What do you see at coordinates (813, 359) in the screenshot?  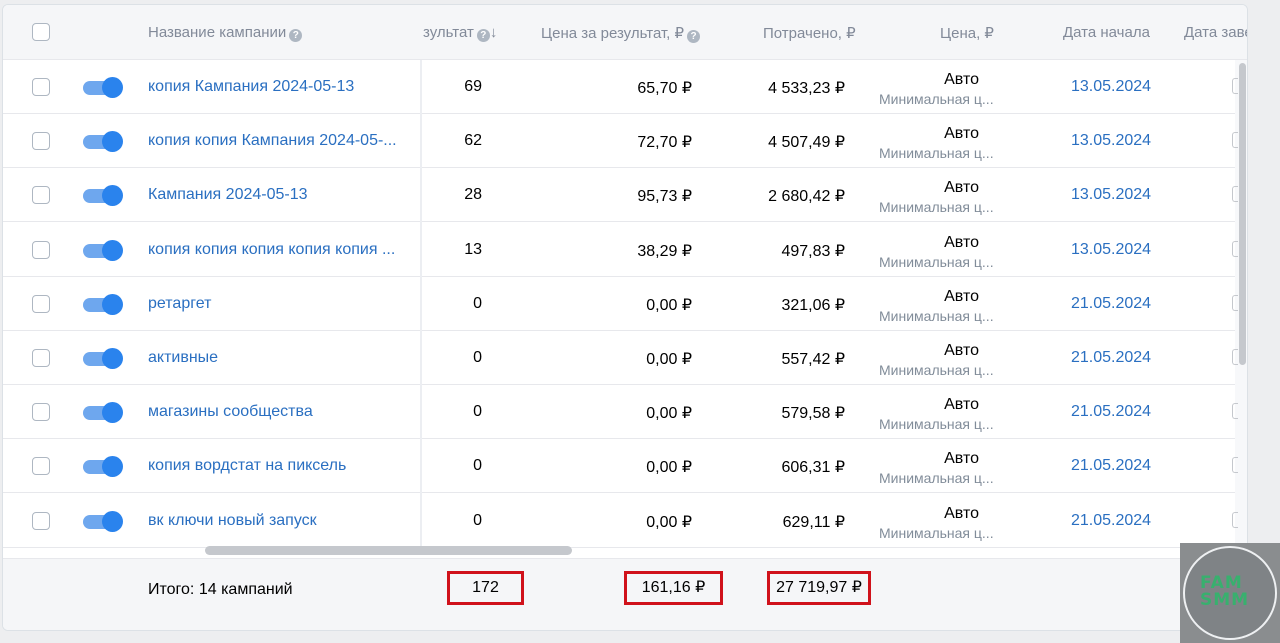 I see `spent-value: 557,42 ₽` at bounding box center [813, 359].